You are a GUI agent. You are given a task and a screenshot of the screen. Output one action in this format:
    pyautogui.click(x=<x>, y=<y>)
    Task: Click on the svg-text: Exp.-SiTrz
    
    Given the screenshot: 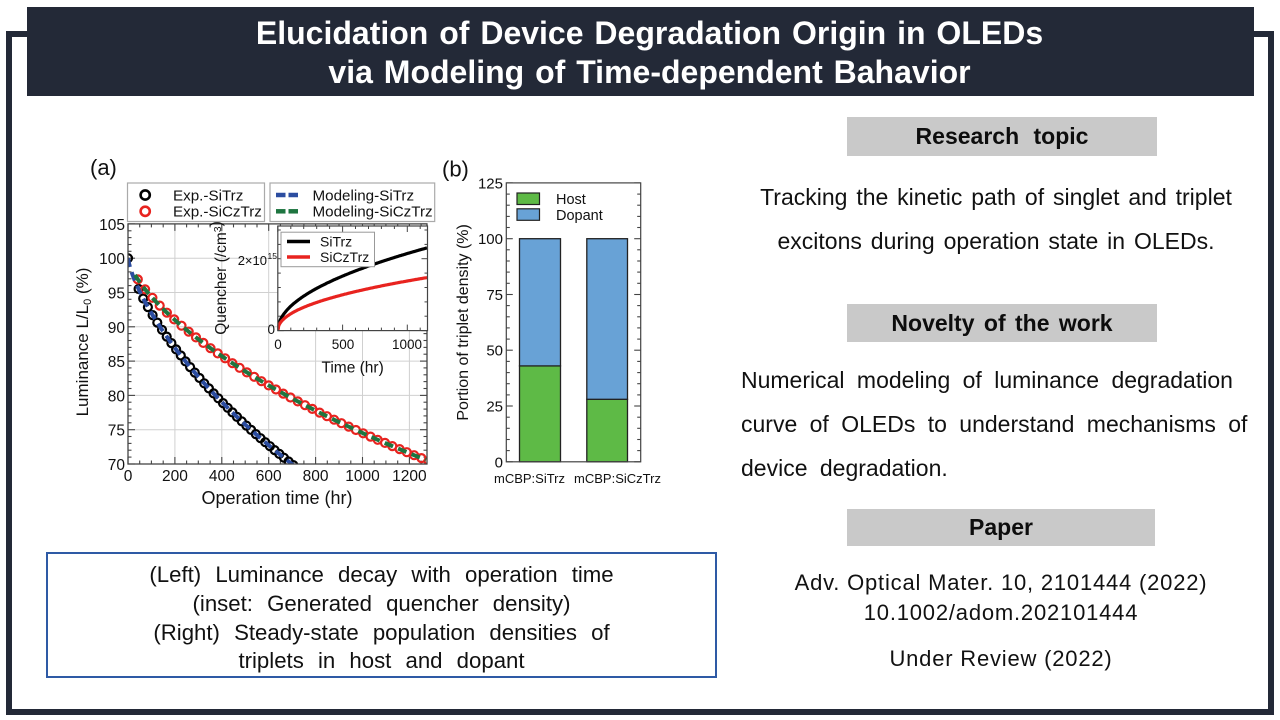 What is the action you would take?
    pyautogui.click(x=208, y=196)
    